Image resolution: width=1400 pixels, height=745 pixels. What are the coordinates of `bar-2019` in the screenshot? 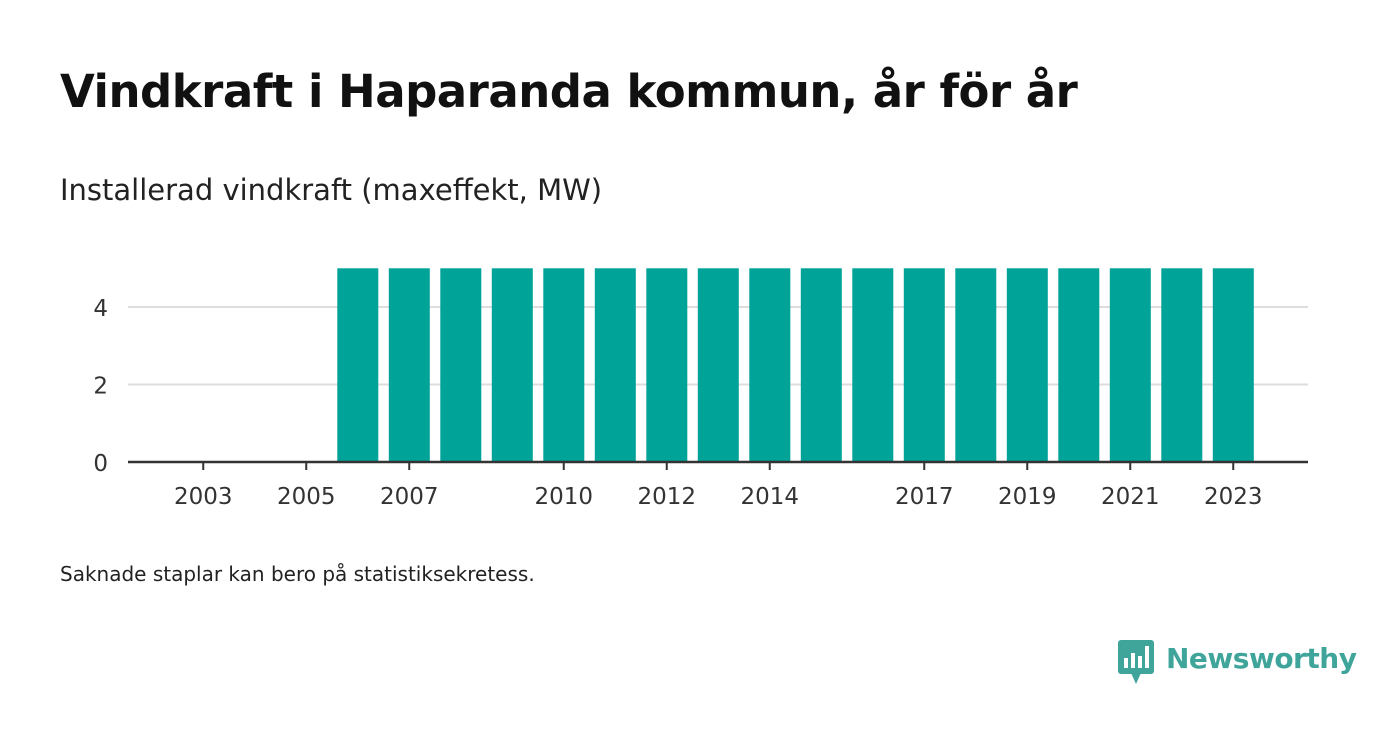 It's located at (1027, 365).